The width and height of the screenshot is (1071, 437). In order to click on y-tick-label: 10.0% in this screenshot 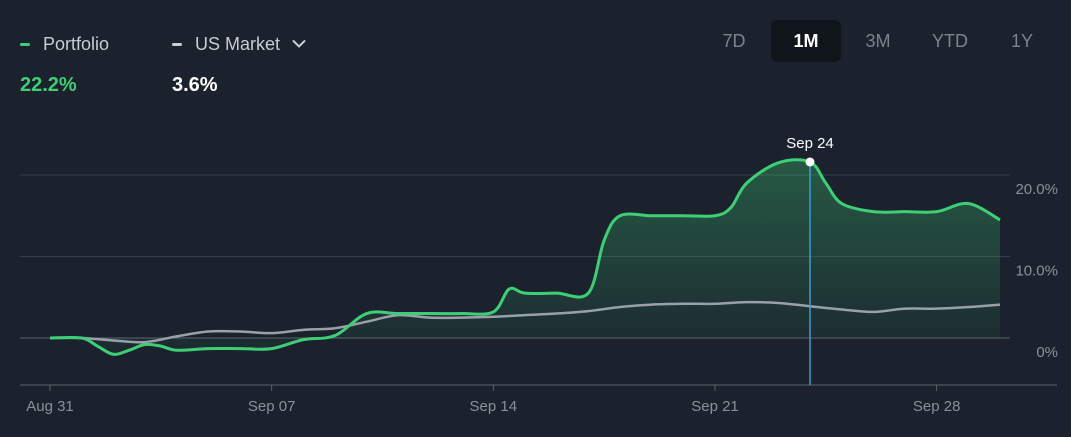, I will do `click(1036, 271)`.